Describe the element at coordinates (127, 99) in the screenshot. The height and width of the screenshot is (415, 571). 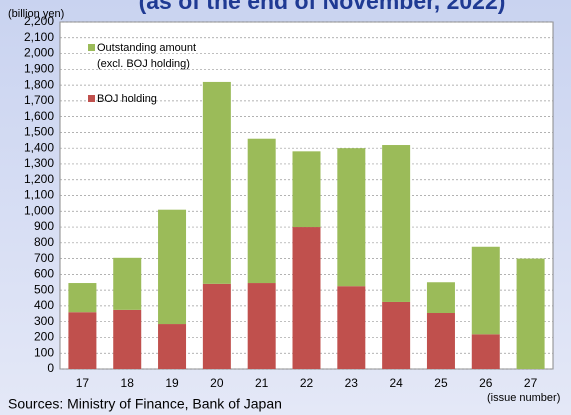
I see `legend-label: BOJ holding` at that location.